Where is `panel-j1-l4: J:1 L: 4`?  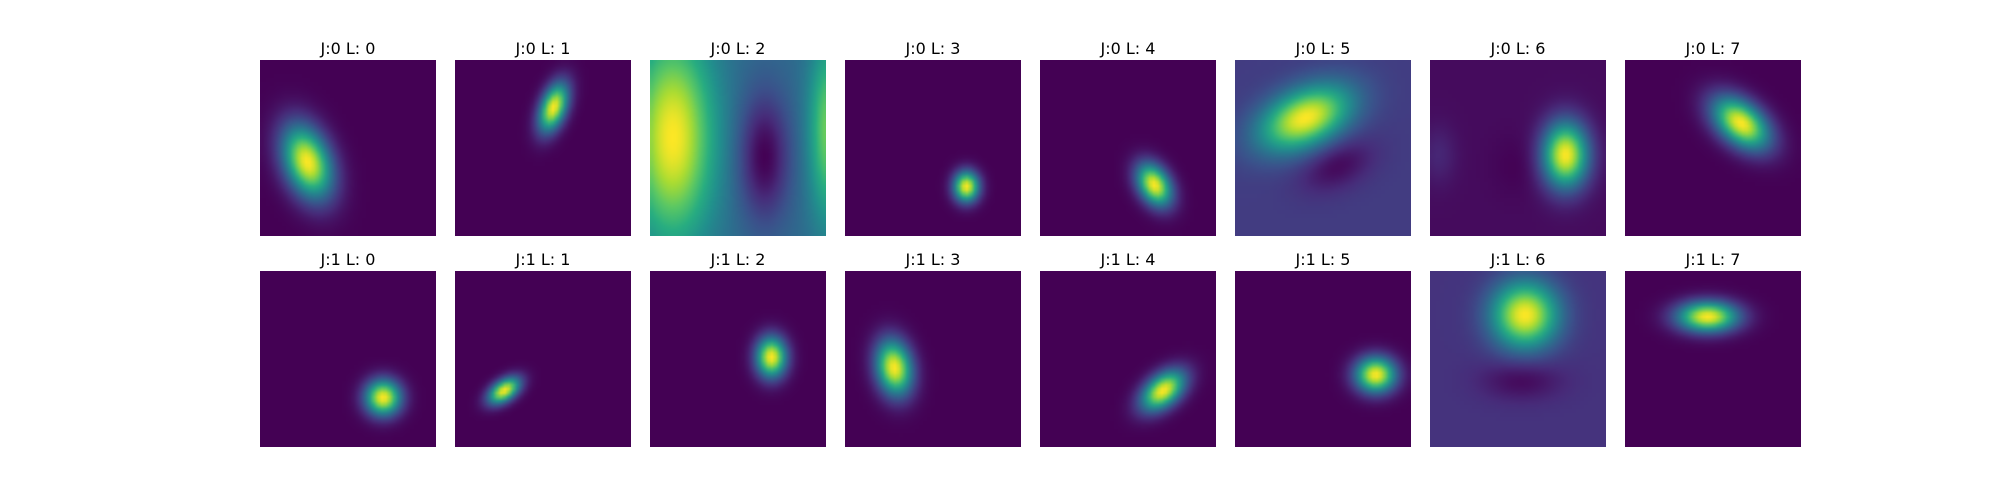
panel-j1-l4: J:1 L: 4 is located at coordinates (1128, 348).